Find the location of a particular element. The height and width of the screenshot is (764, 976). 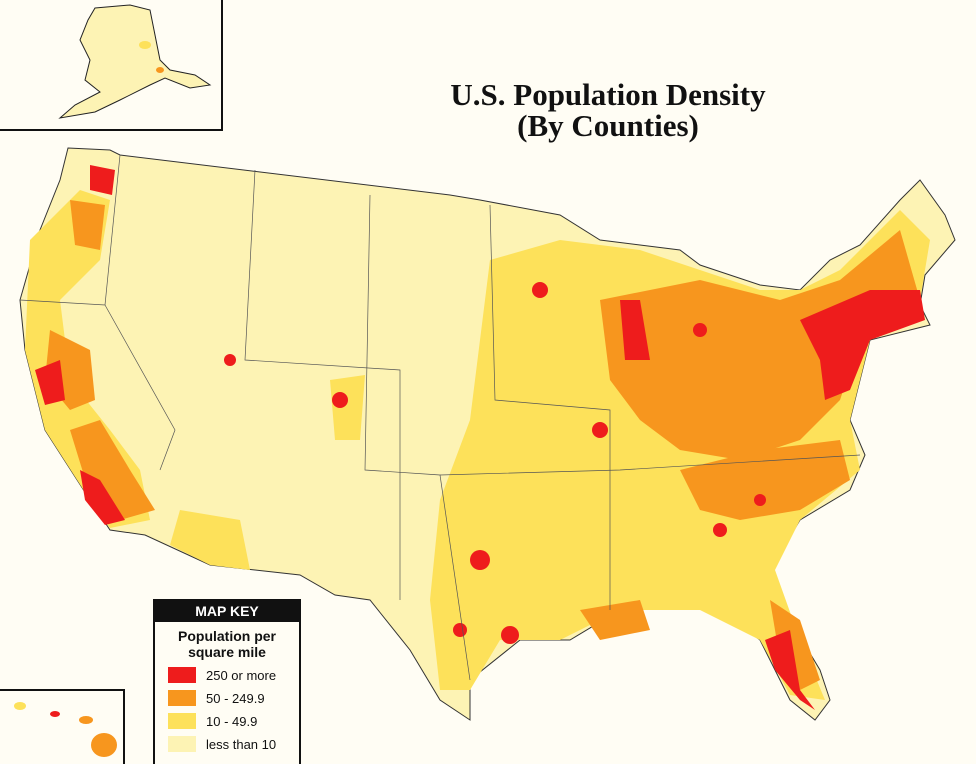

alaska-inset is located at coordinates (111, 65).